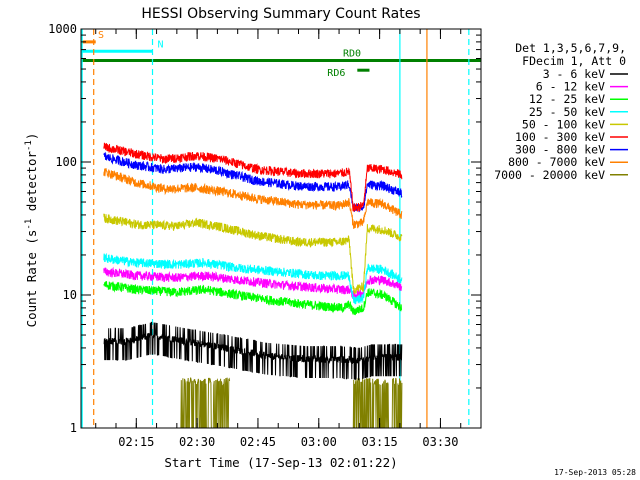 This screenshot has width=640, height=480. Describe the element at coordinates (253, 298) in the screenshot. I see `series-12-25-kev` at that location.